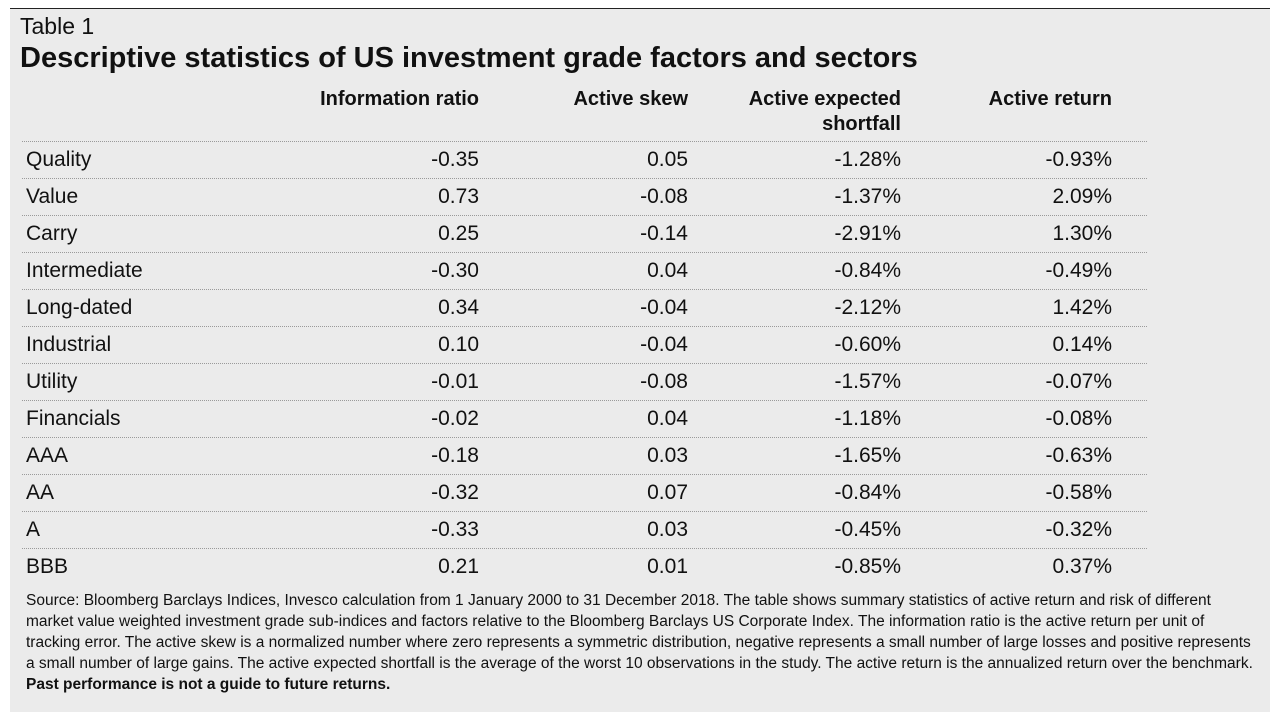 This screenshot has height=720, width=1280. Describe the element at coordinates (69, 344) in the screenshot. I see `row-name: Industrial` at that location.